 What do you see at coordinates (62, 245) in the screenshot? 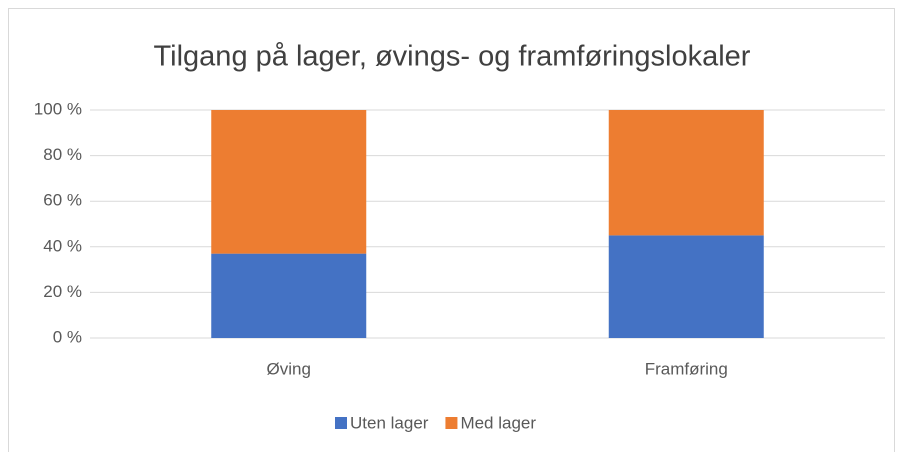
I see `y-tick-label: 40 %` at bounding box center [62, 245].